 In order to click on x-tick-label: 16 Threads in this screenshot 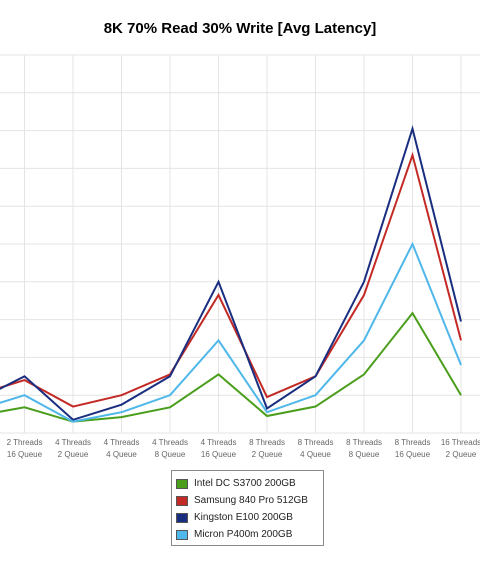, I will do `click(460, 442)`.